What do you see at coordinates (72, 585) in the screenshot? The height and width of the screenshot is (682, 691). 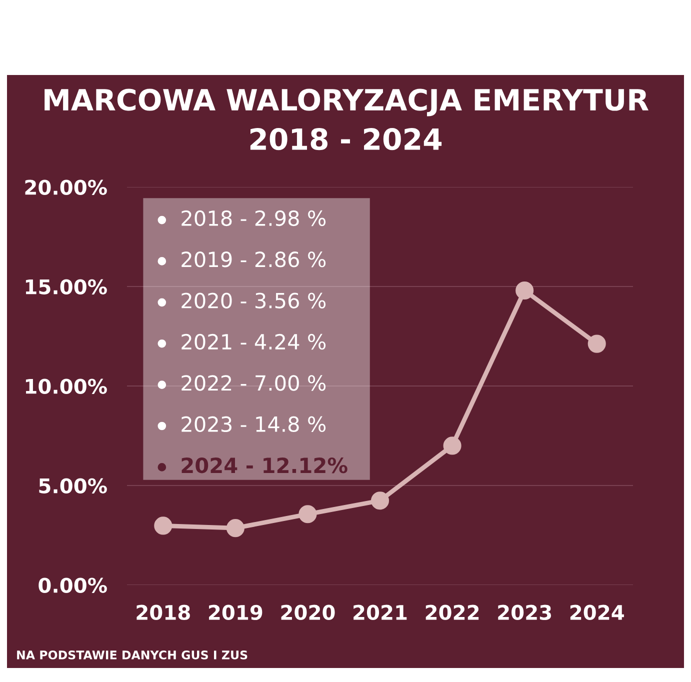 I see `y-tick-label: 0.00%` at bounding box center [72, 585].